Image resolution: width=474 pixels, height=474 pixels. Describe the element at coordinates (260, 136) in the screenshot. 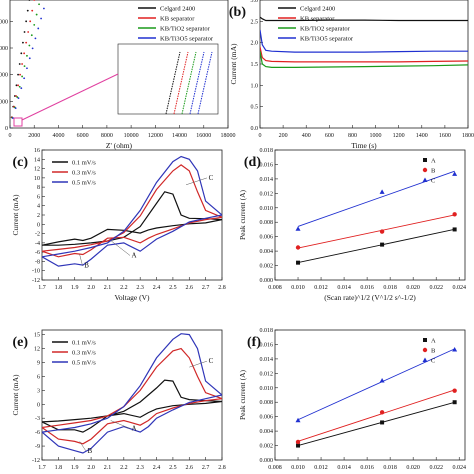

I see `x-tick-label: 0` at that location.